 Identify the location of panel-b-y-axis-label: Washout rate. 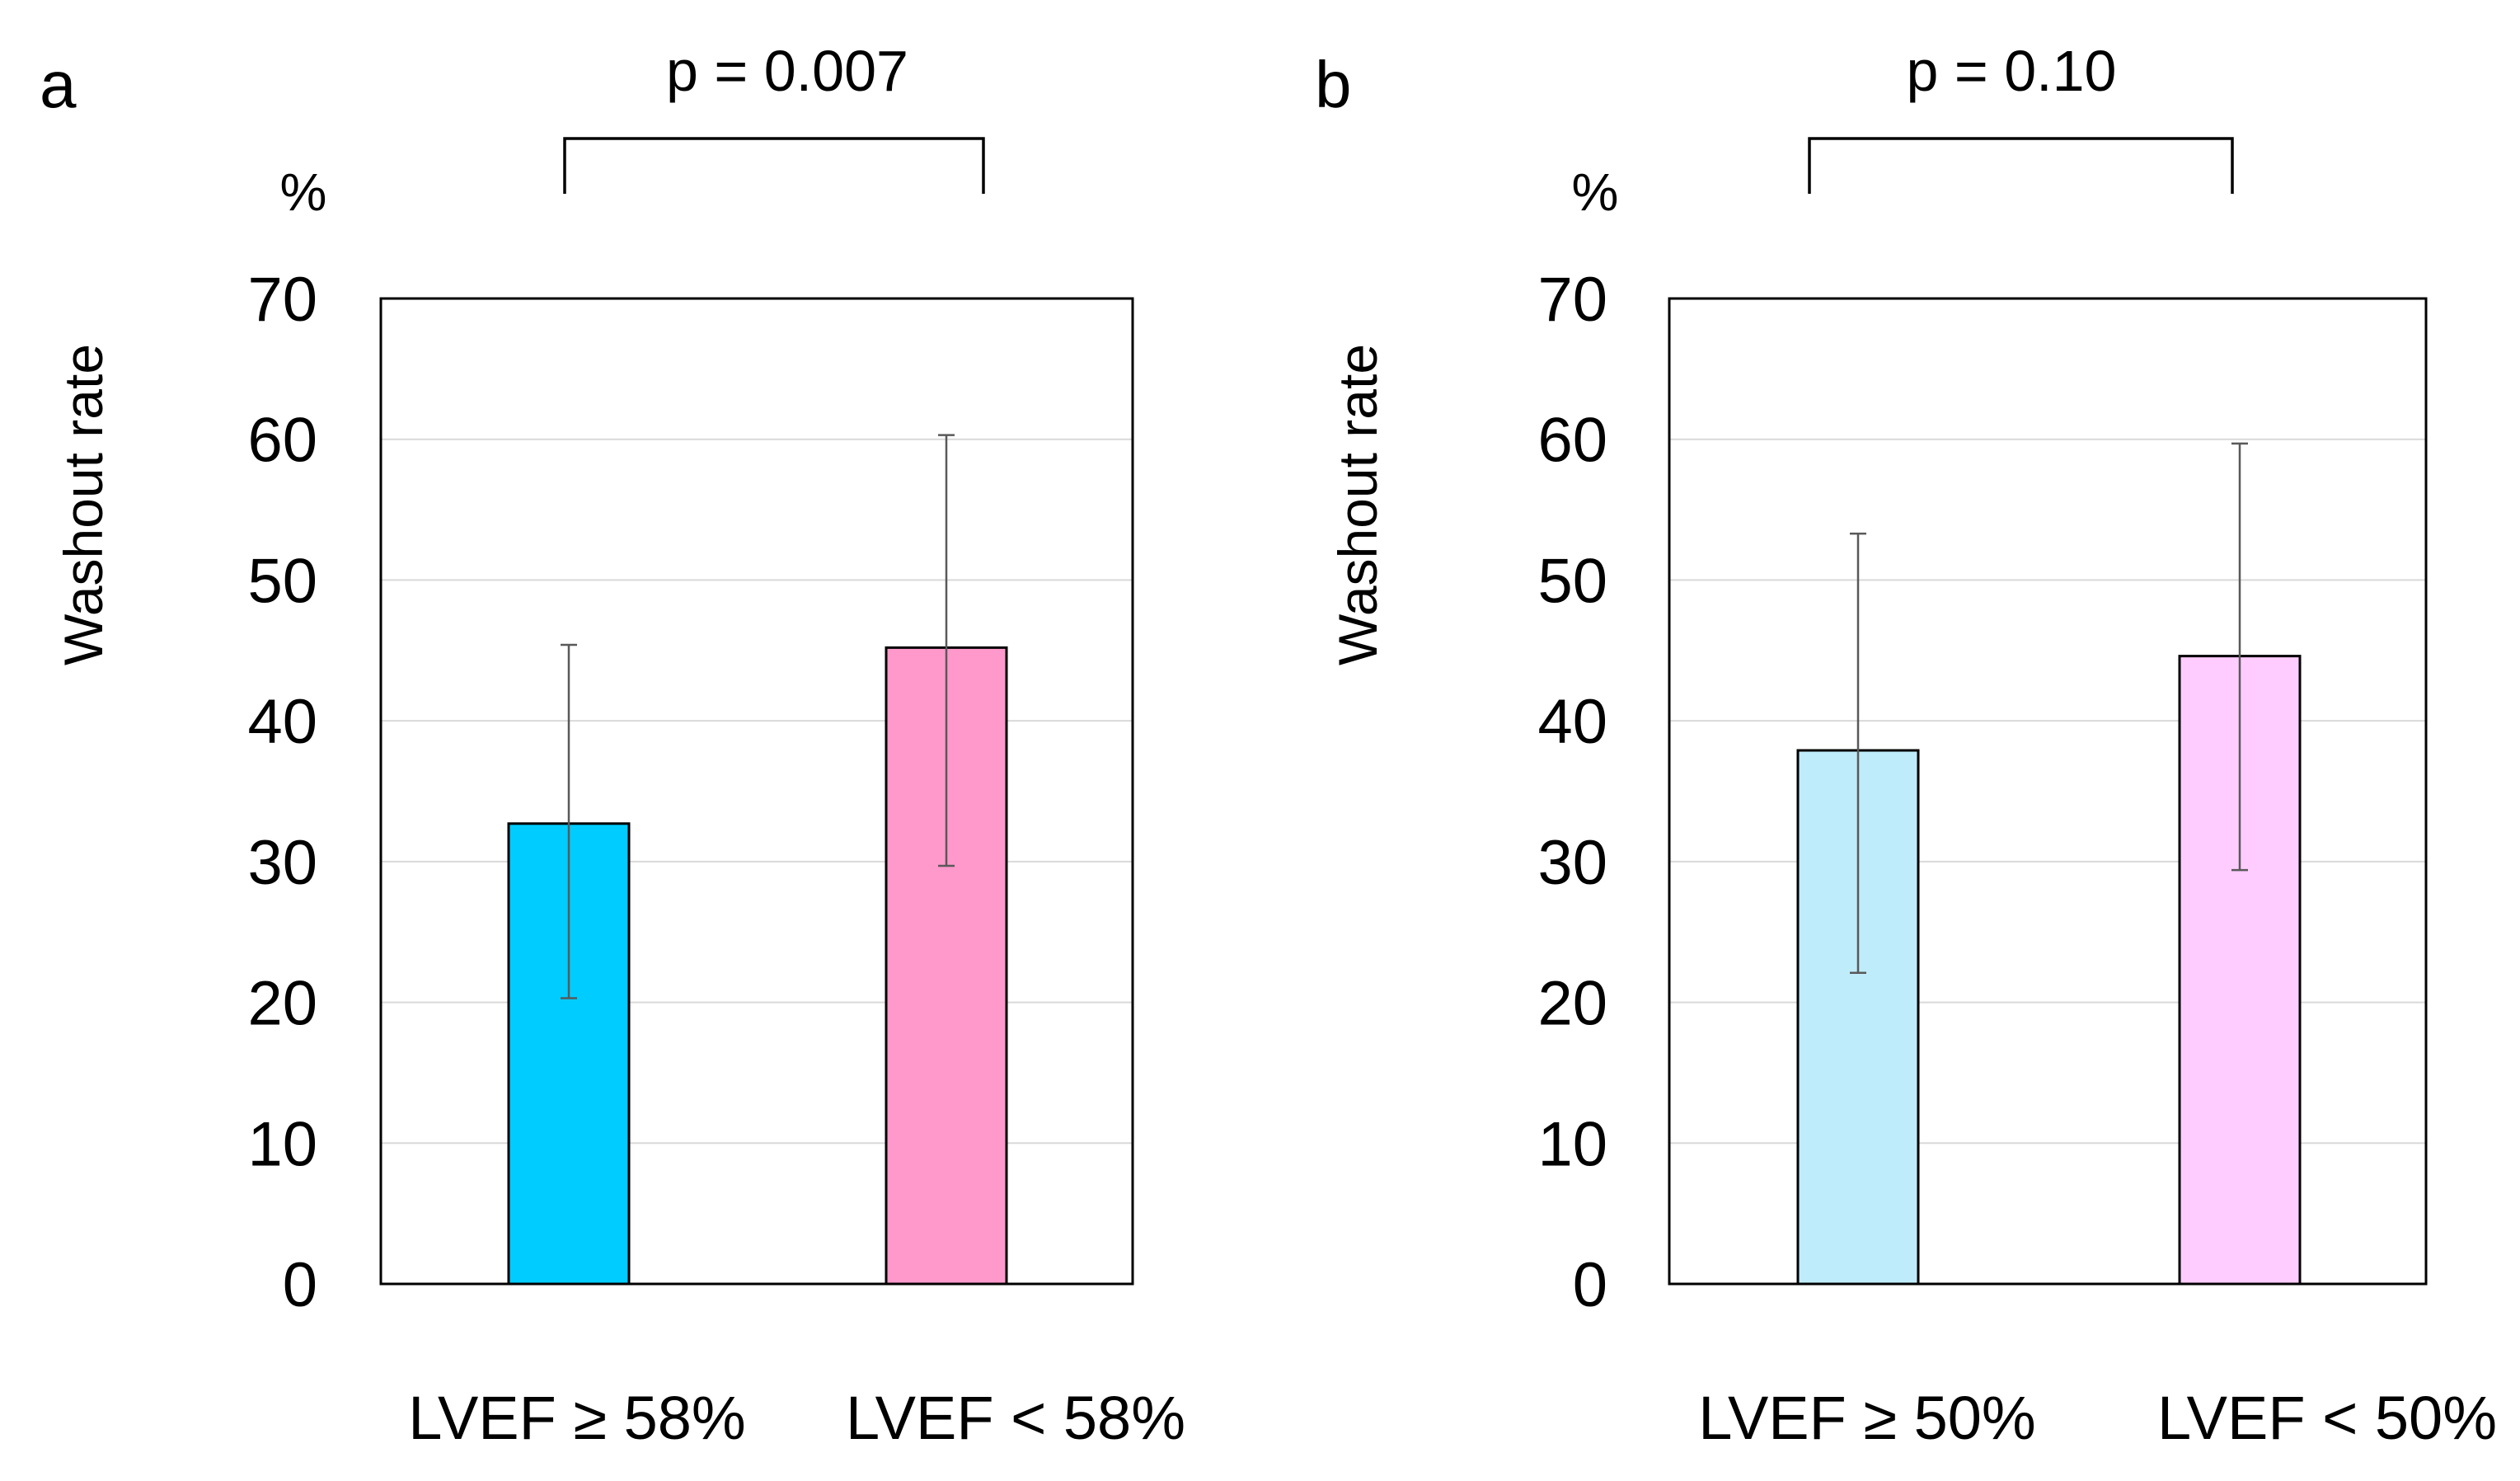
(1357, 504).